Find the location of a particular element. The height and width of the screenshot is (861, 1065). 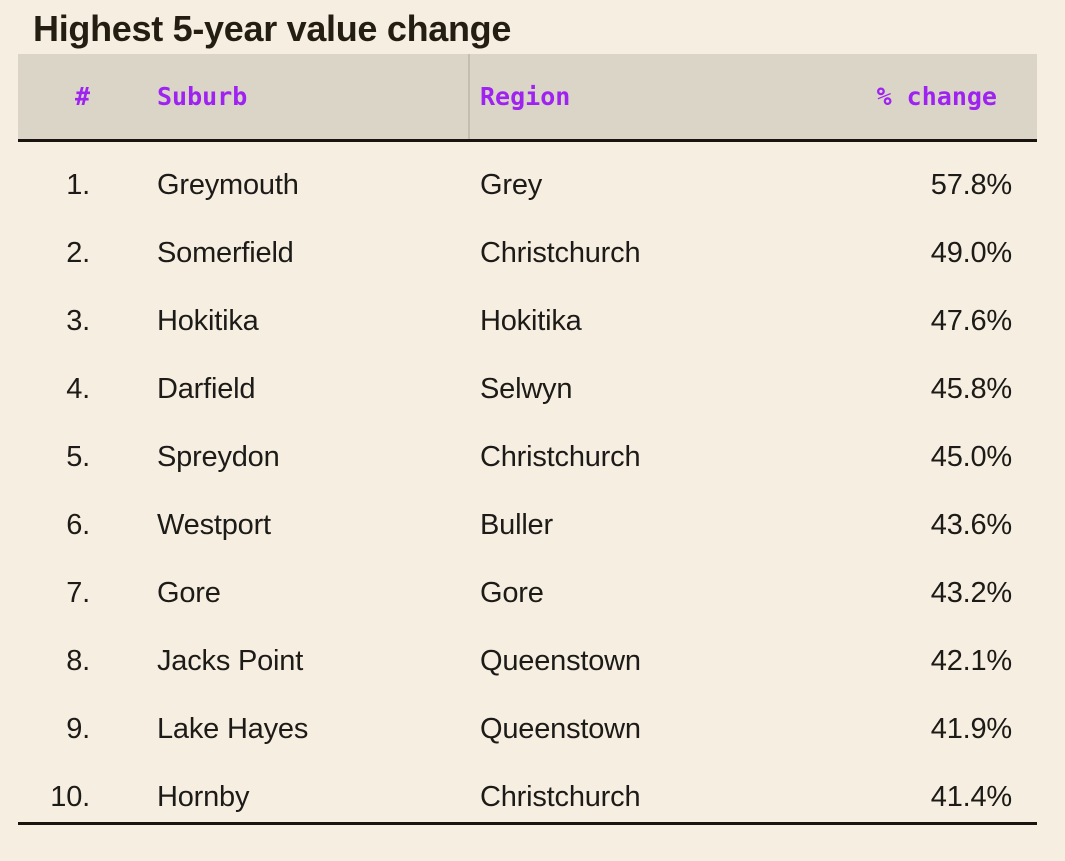

table-row: 2. Somerfield Christchurch 49.0% is located at coordinates (527, 244).